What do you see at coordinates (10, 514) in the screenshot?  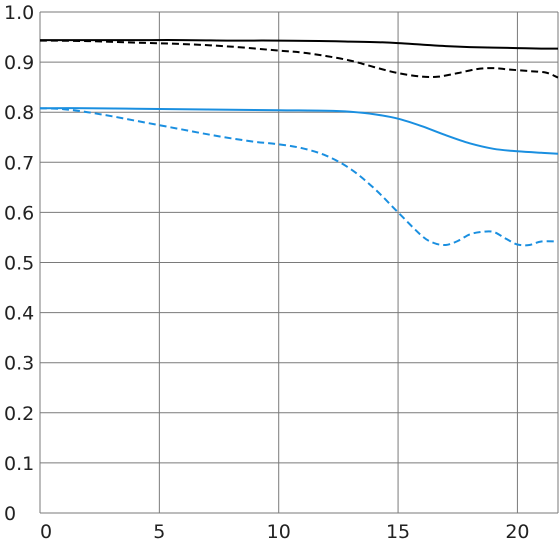 I see `y-tick-label: 0` at bounding box center [10, 514].